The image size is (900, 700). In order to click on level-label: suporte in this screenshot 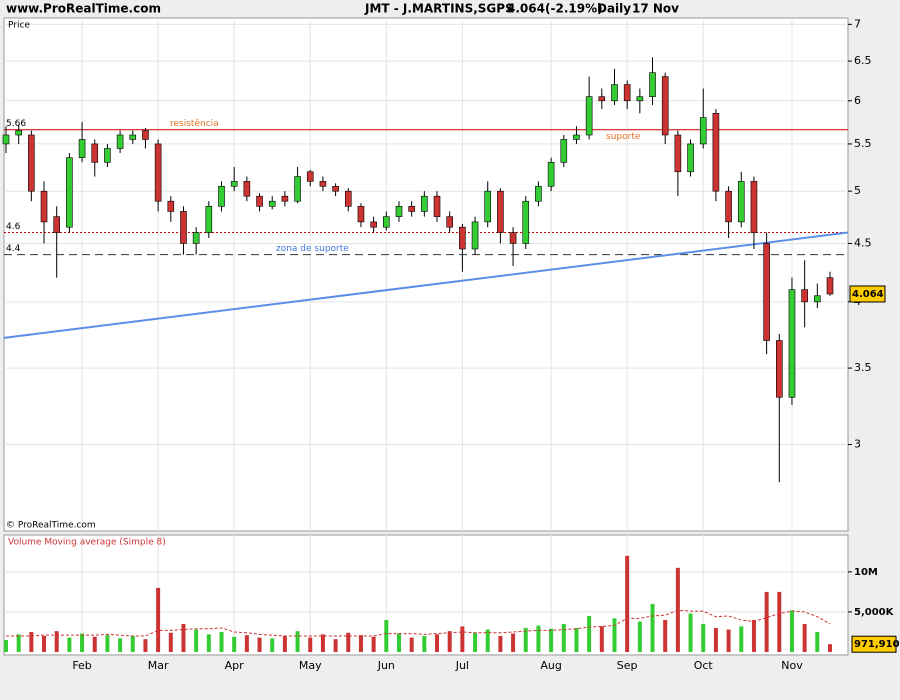, I will do `click(623, 137)`.